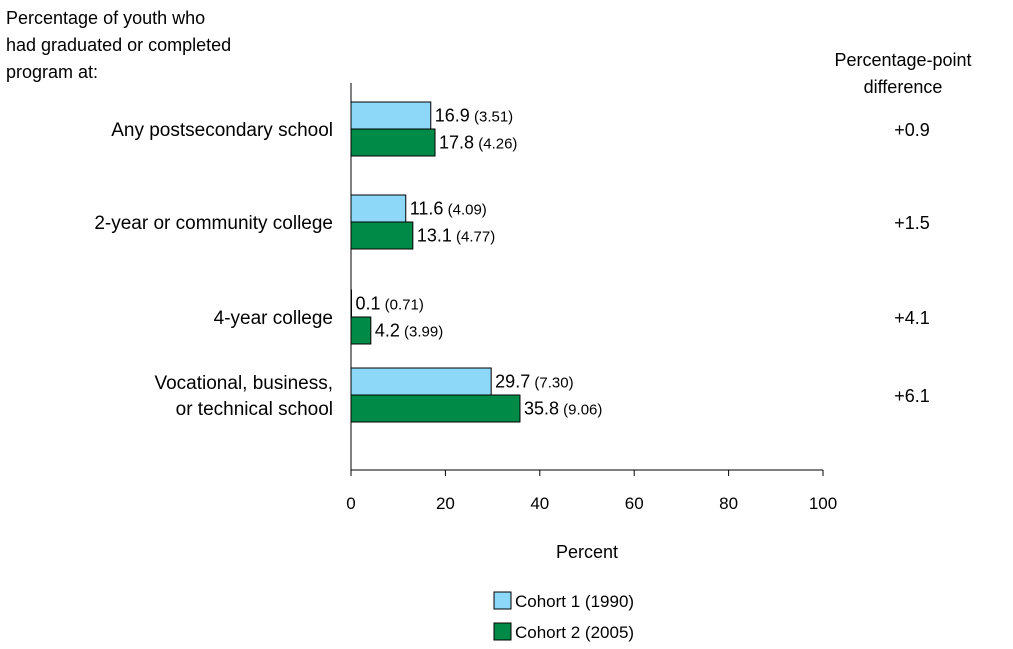 This screenshot has width=1013, height=649. What do you see at coordinates (912, 223) in the screenshot?
I see `difference-value: +1.5` at bounding box center [912, 223].